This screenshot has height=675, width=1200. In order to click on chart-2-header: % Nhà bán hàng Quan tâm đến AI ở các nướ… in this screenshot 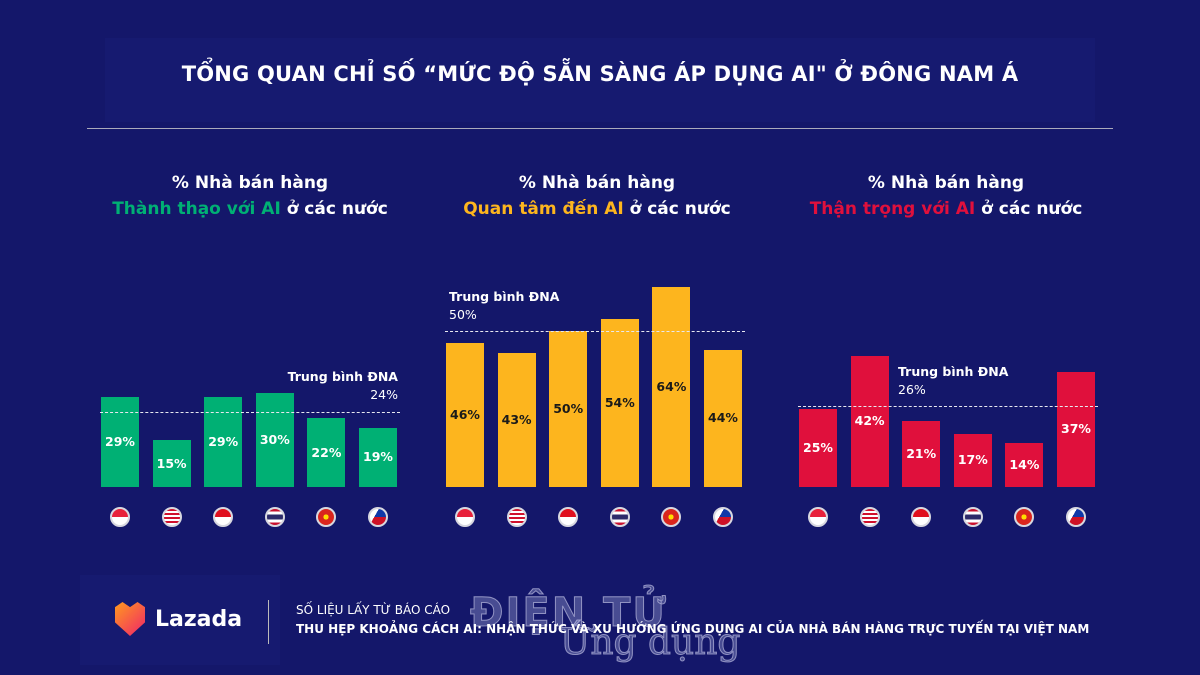, I will do `click(597, 196)`.